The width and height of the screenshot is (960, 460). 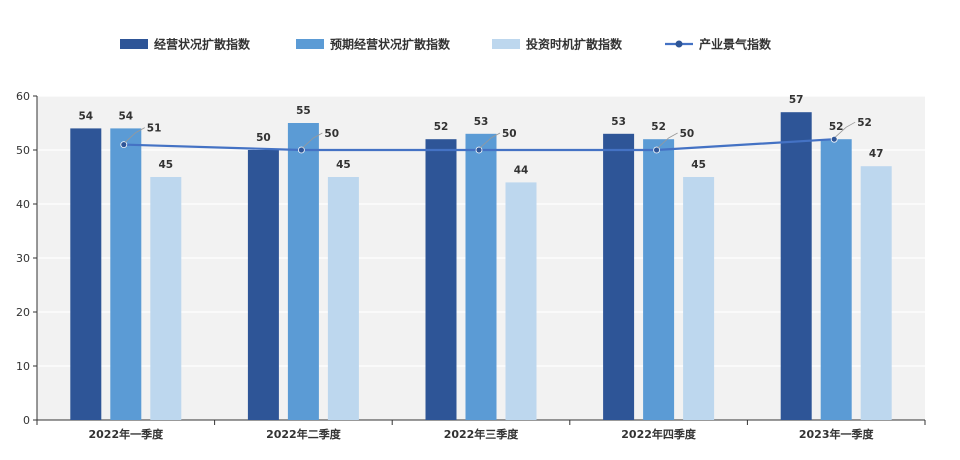 I want to click on y-tick-label: 60, so click(x=23, y=96).